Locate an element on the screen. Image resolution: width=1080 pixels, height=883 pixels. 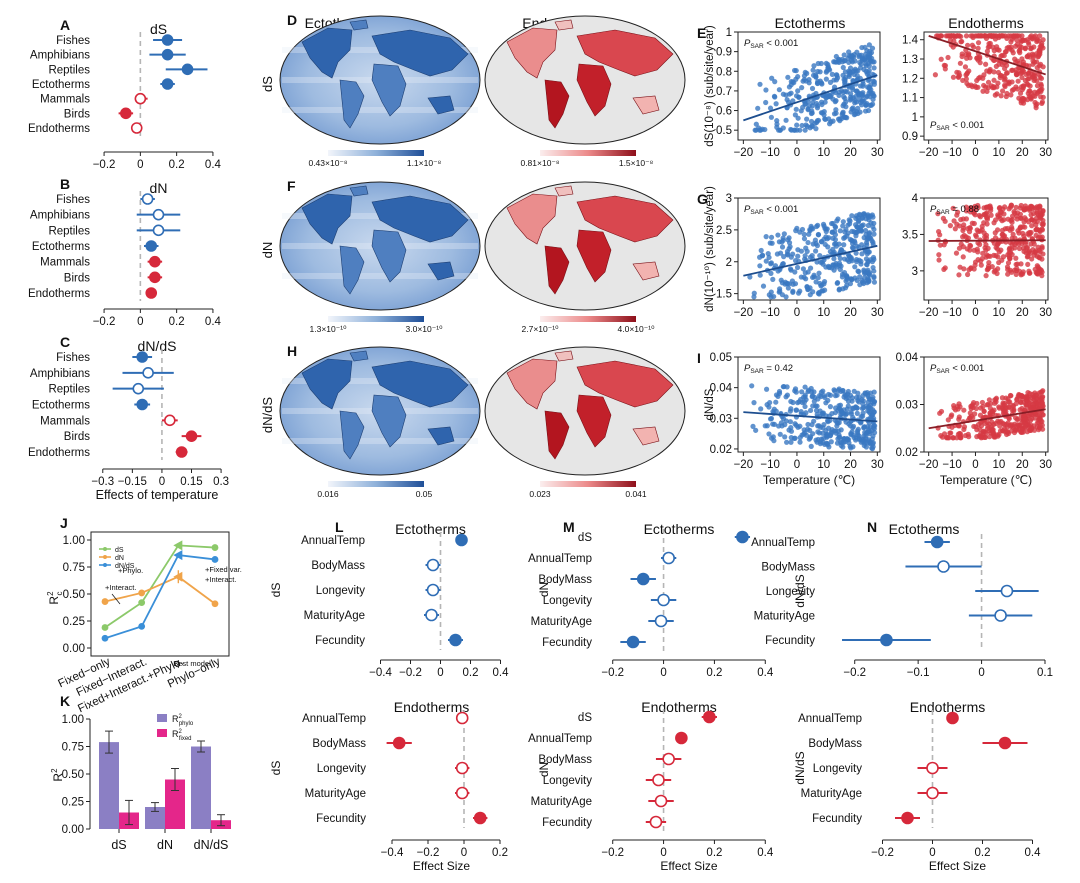
legend-swatch-dot is located at coordinates (105, 549).